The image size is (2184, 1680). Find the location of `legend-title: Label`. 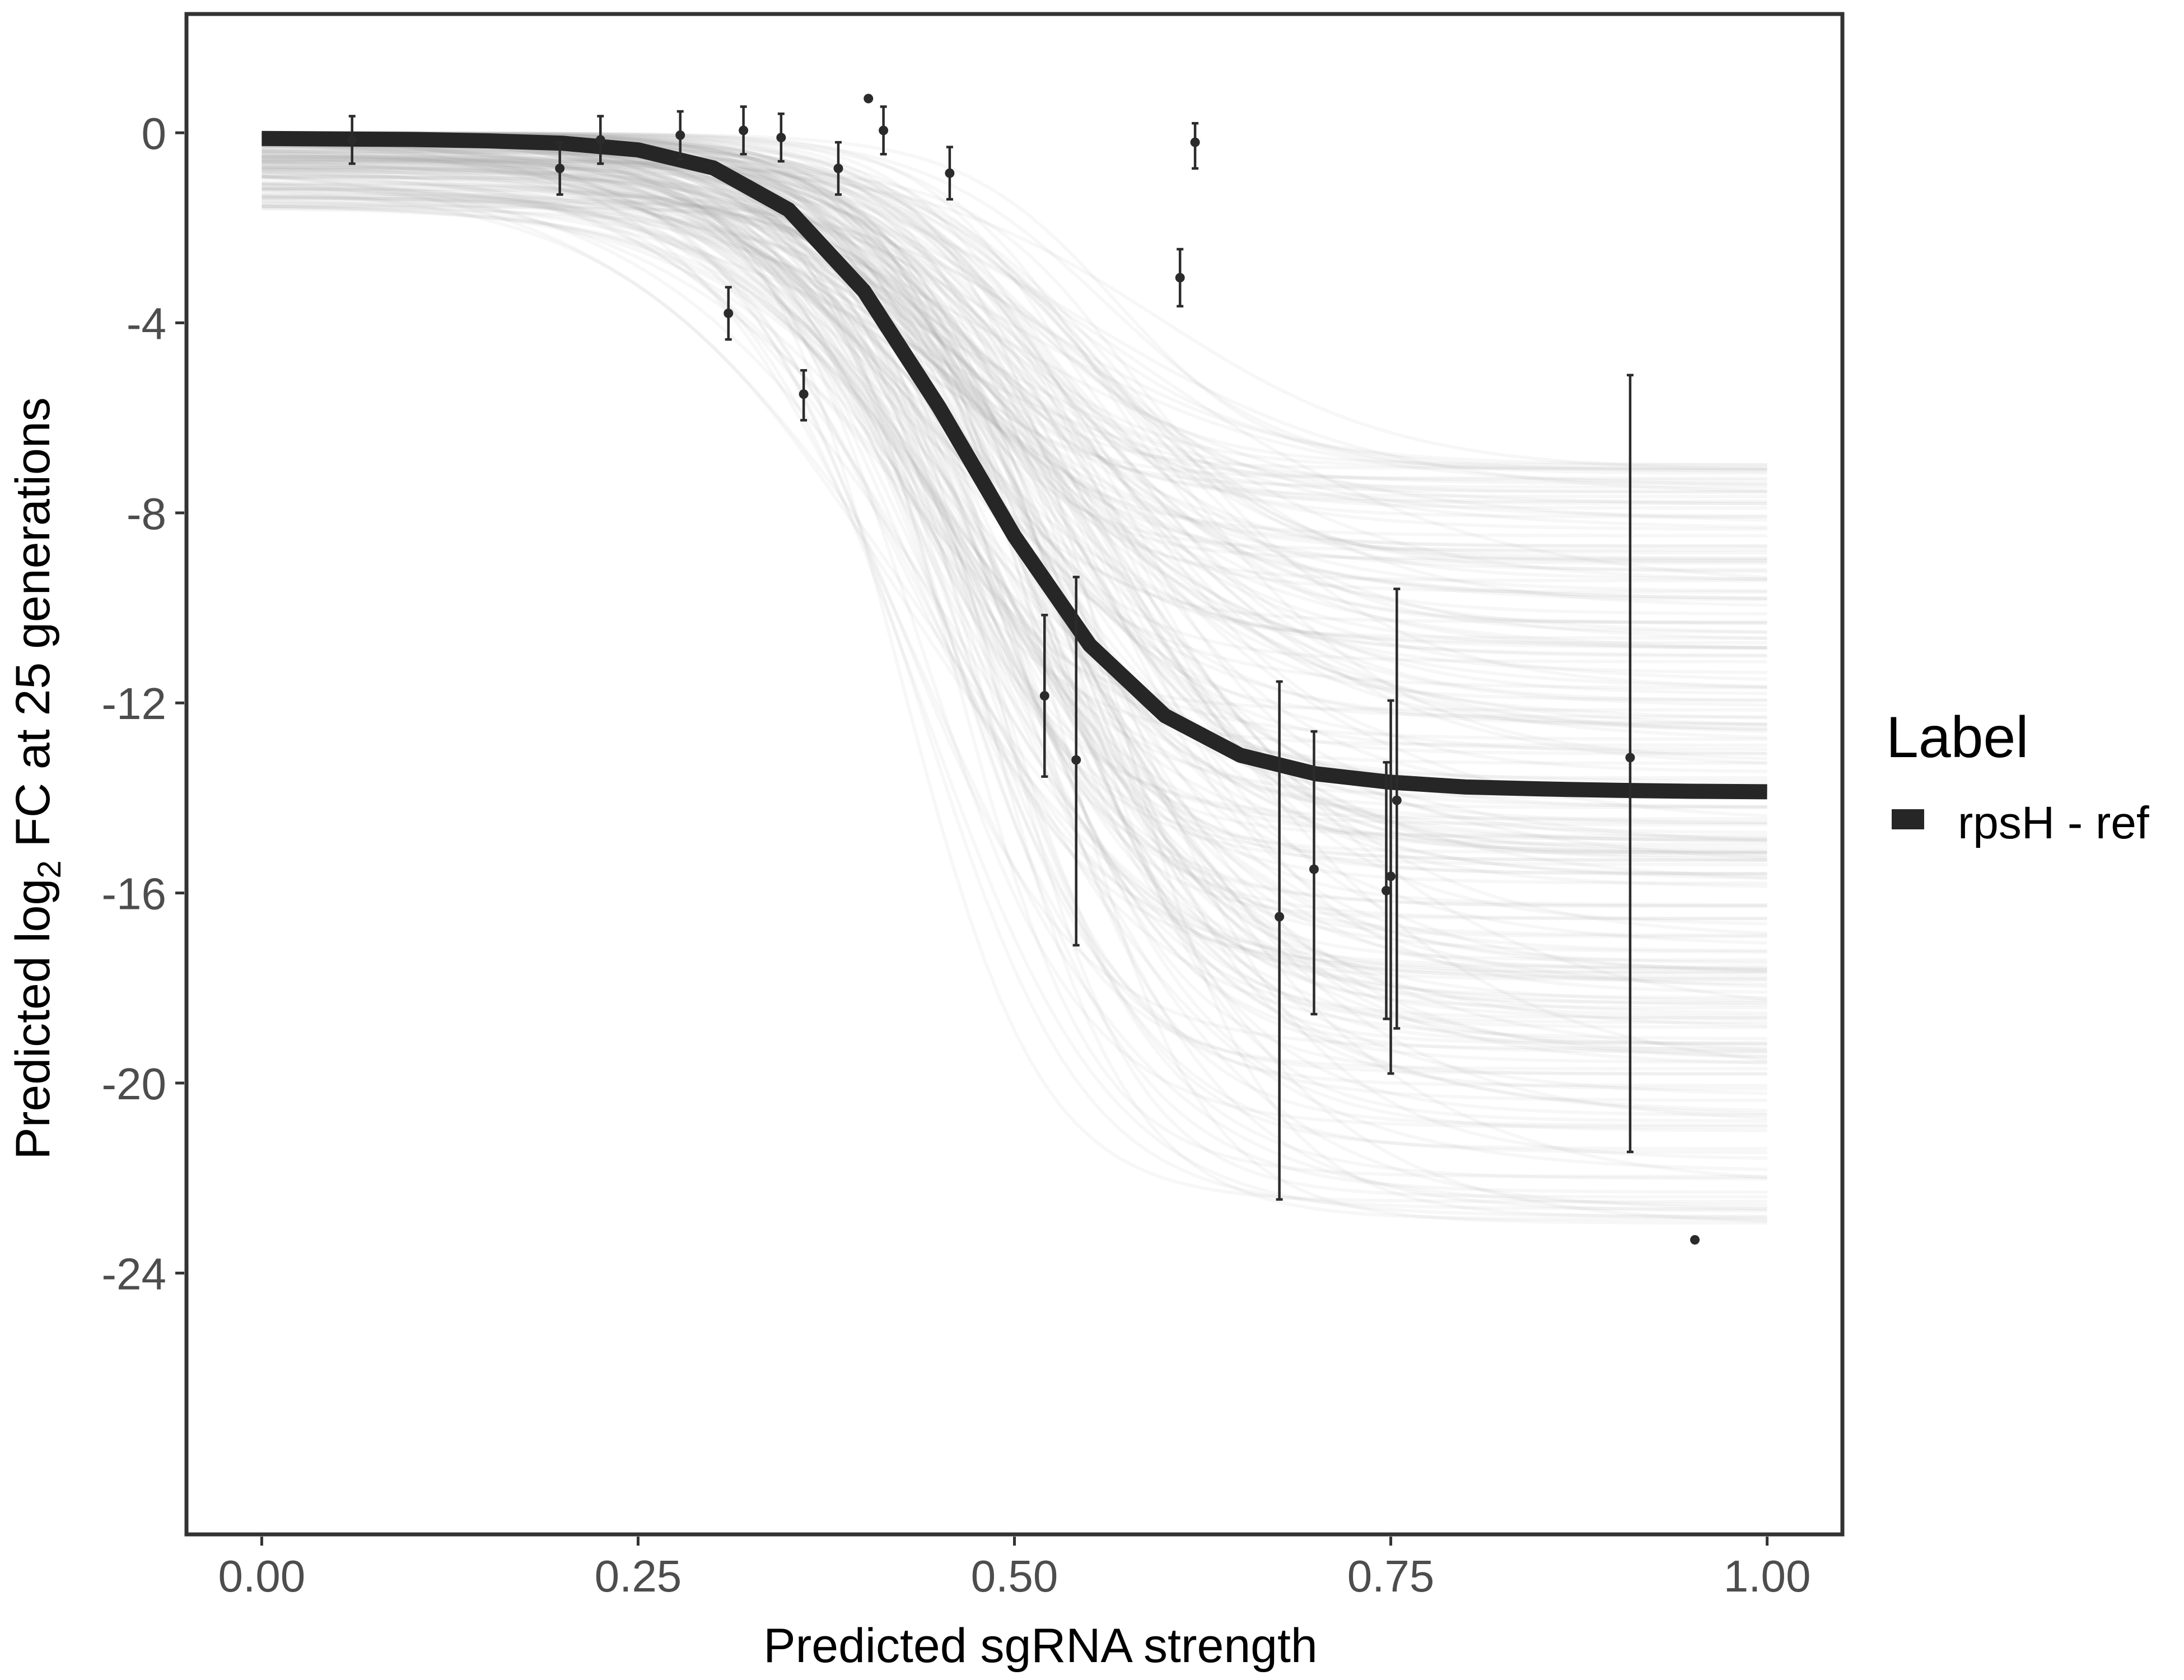

legend-title: Label is located at coordinates (1957, 738).